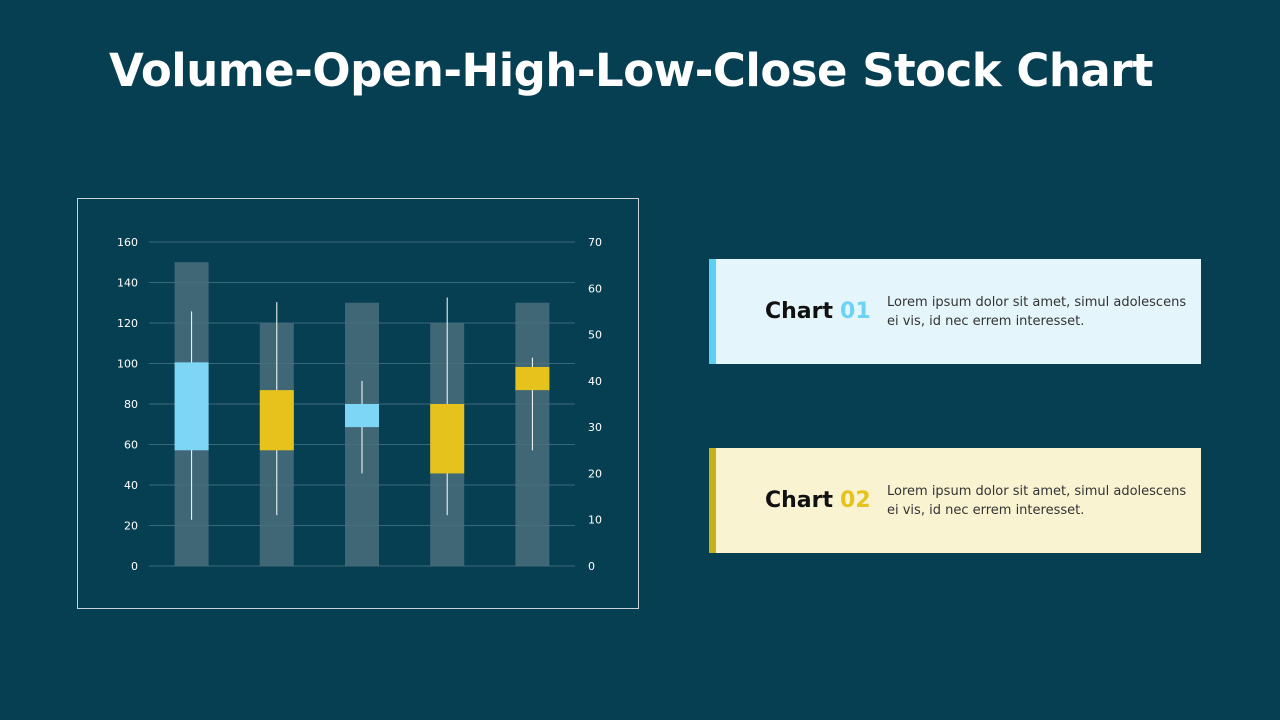  What do you see at coordinates (127, 364) in the screenshot?
I see `y-left-tick-label: 100` at bounding box center [127, 364].